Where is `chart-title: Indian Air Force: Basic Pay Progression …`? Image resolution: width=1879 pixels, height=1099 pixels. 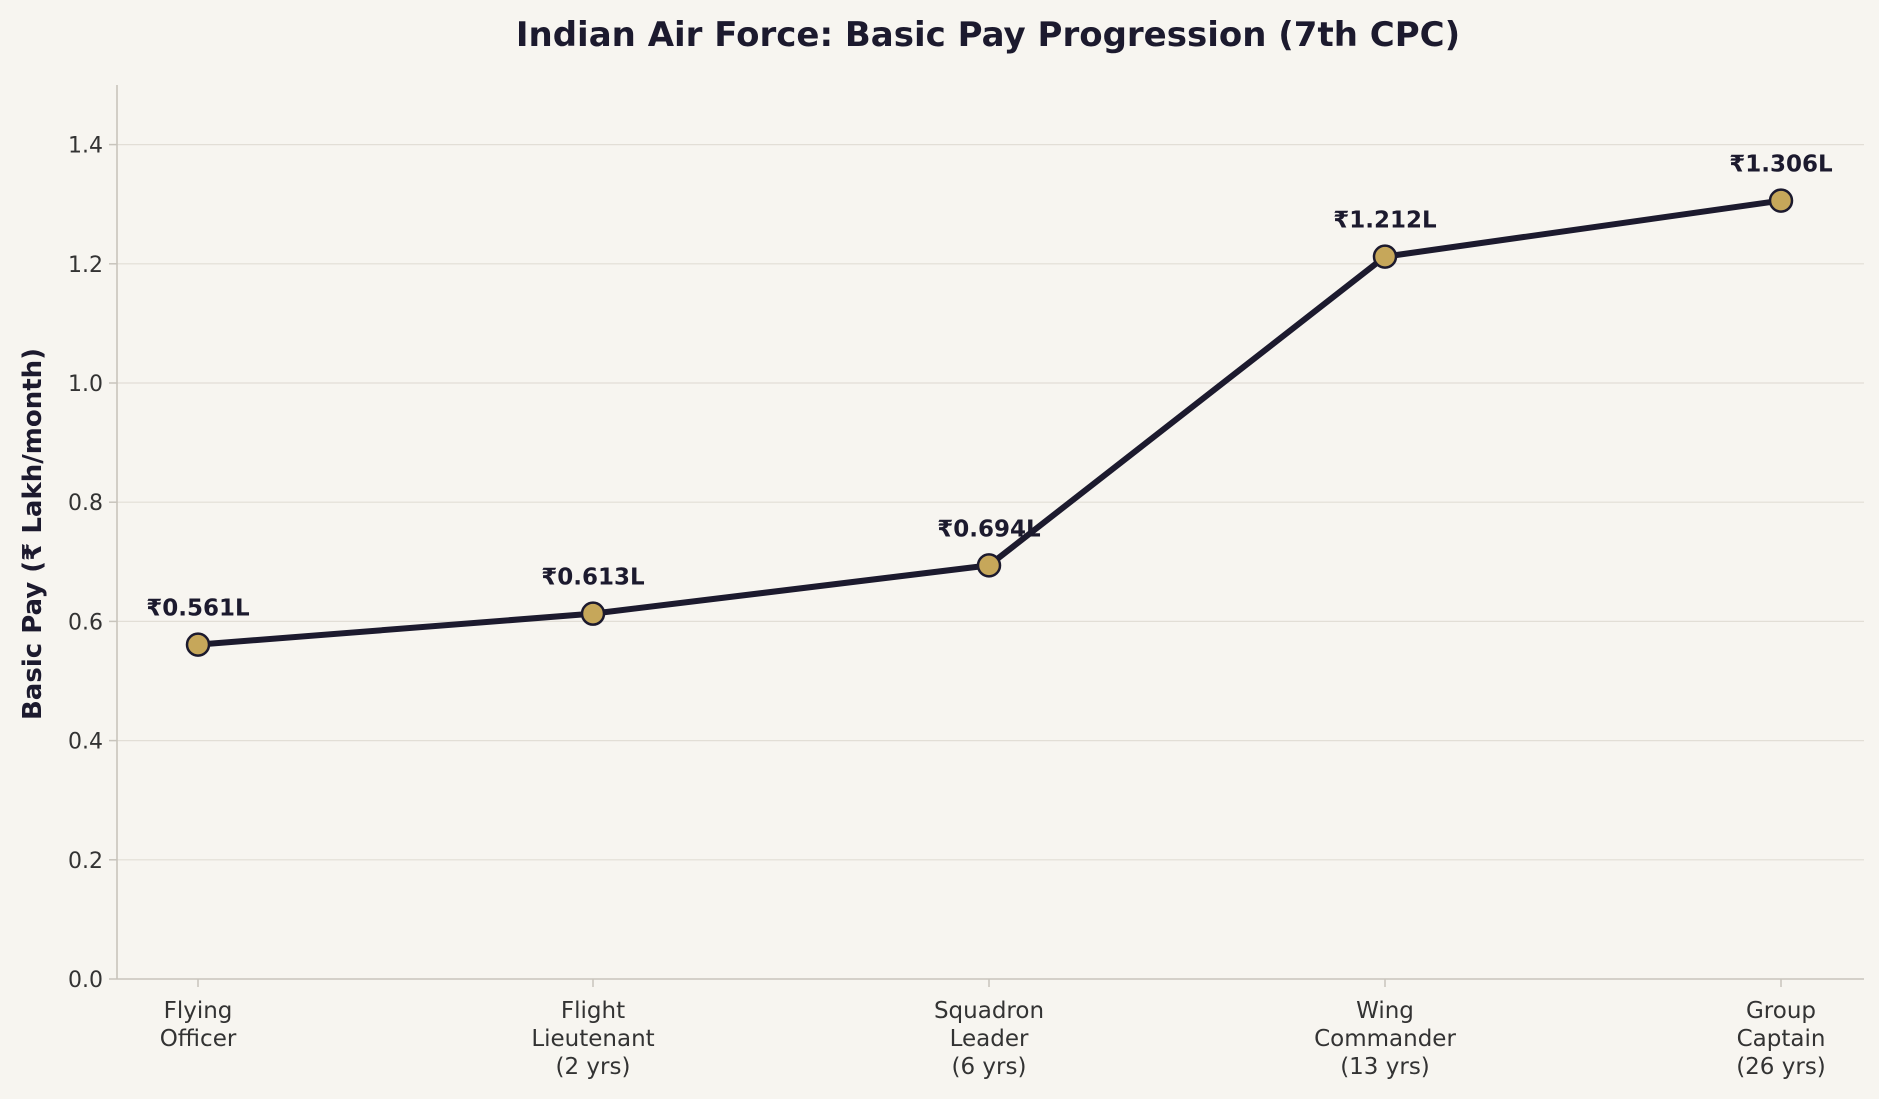
chart-title: Indian Air Force: Basic Pay Progression … is located at coordinates (988, 35).